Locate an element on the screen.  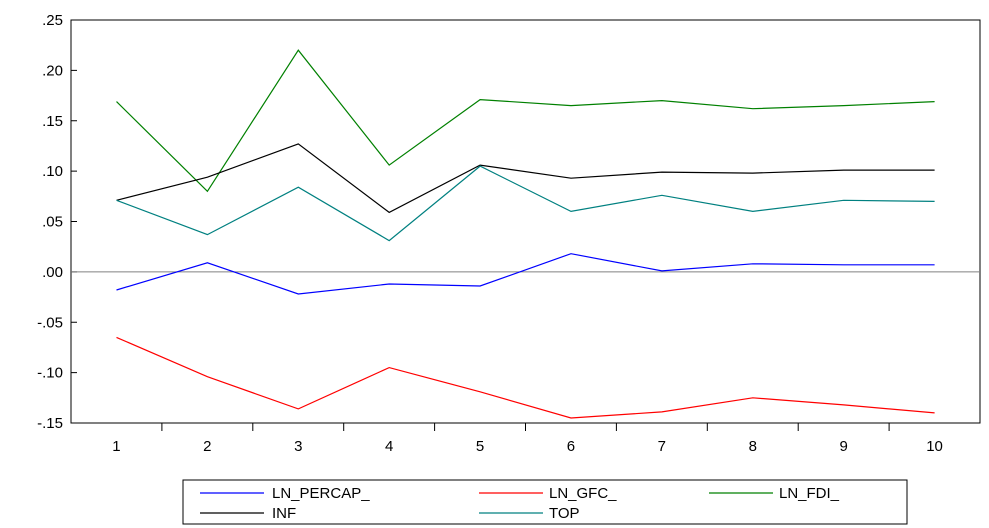
legend-item: LN_PERCAP_ is located at coordinates (285, 493).